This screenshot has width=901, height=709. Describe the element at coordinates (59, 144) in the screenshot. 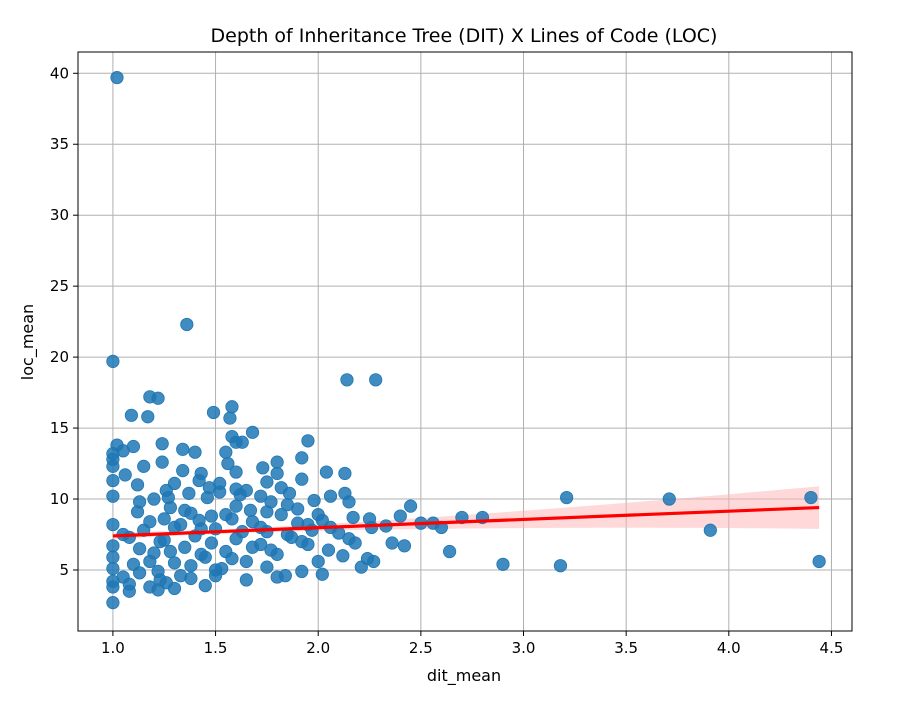

I see `y-tick-label: 35` at that location.